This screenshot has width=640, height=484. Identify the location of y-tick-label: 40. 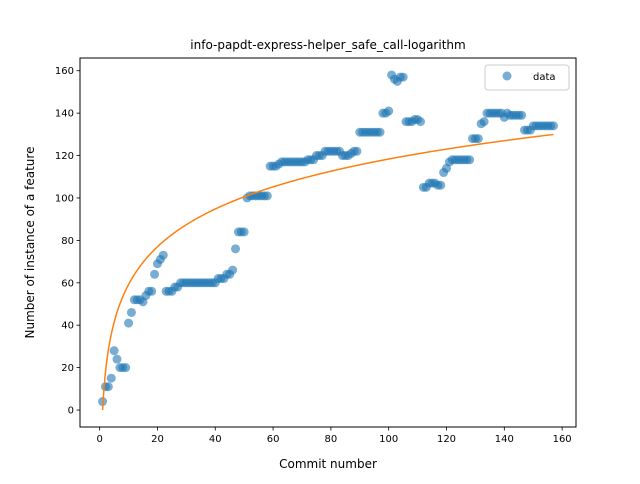
(67, 326).